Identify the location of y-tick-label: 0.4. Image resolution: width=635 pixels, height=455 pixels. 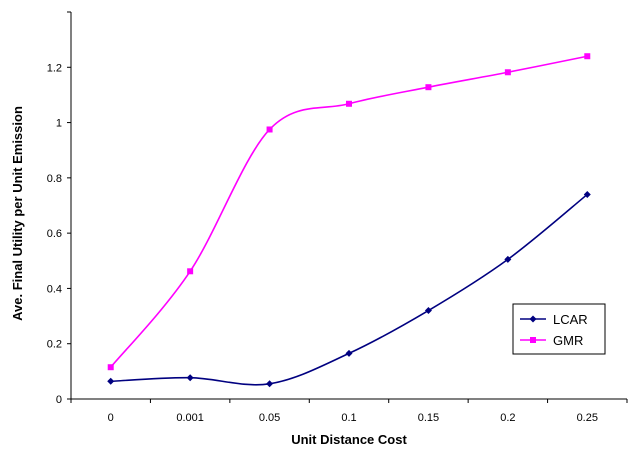
(54, 289).